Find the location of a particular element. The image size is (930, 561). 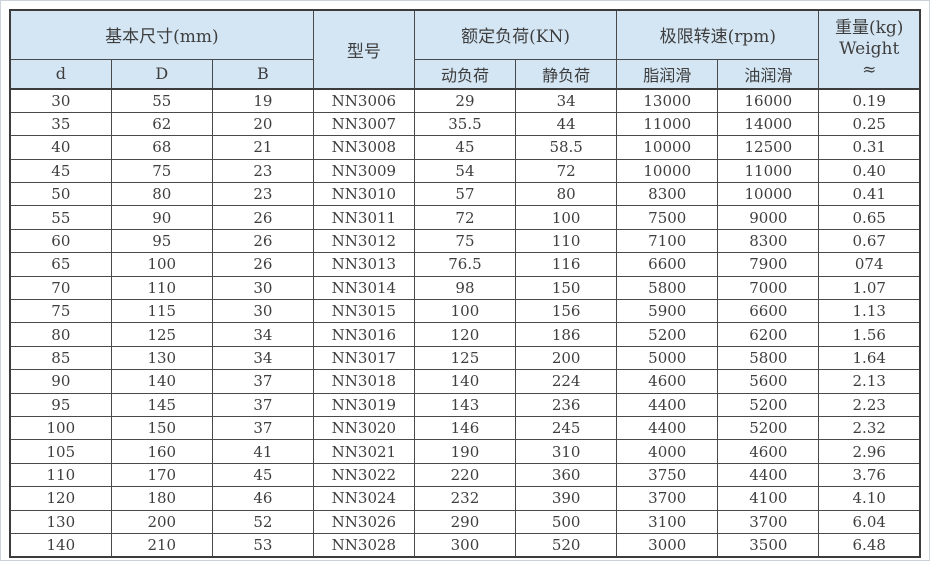

table-cell: 50 is located at coordinates (60, 194).